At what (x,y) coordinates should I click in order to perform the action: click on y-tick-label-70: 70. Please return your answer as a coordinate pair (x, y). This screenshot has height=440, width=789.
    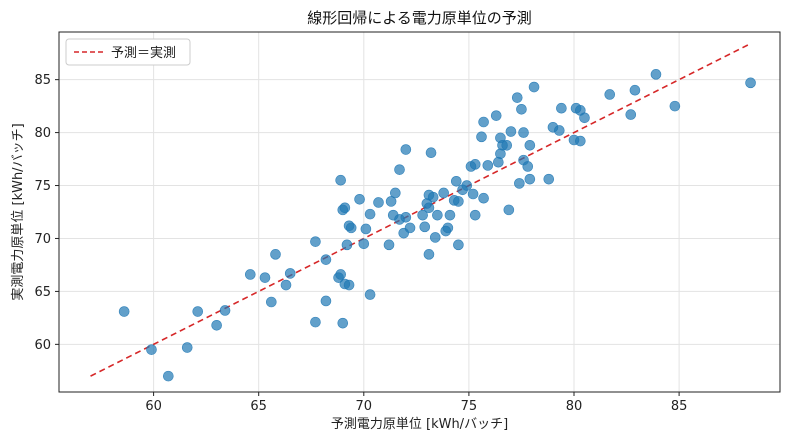
    Looking at the image, I should click on (42, 239).